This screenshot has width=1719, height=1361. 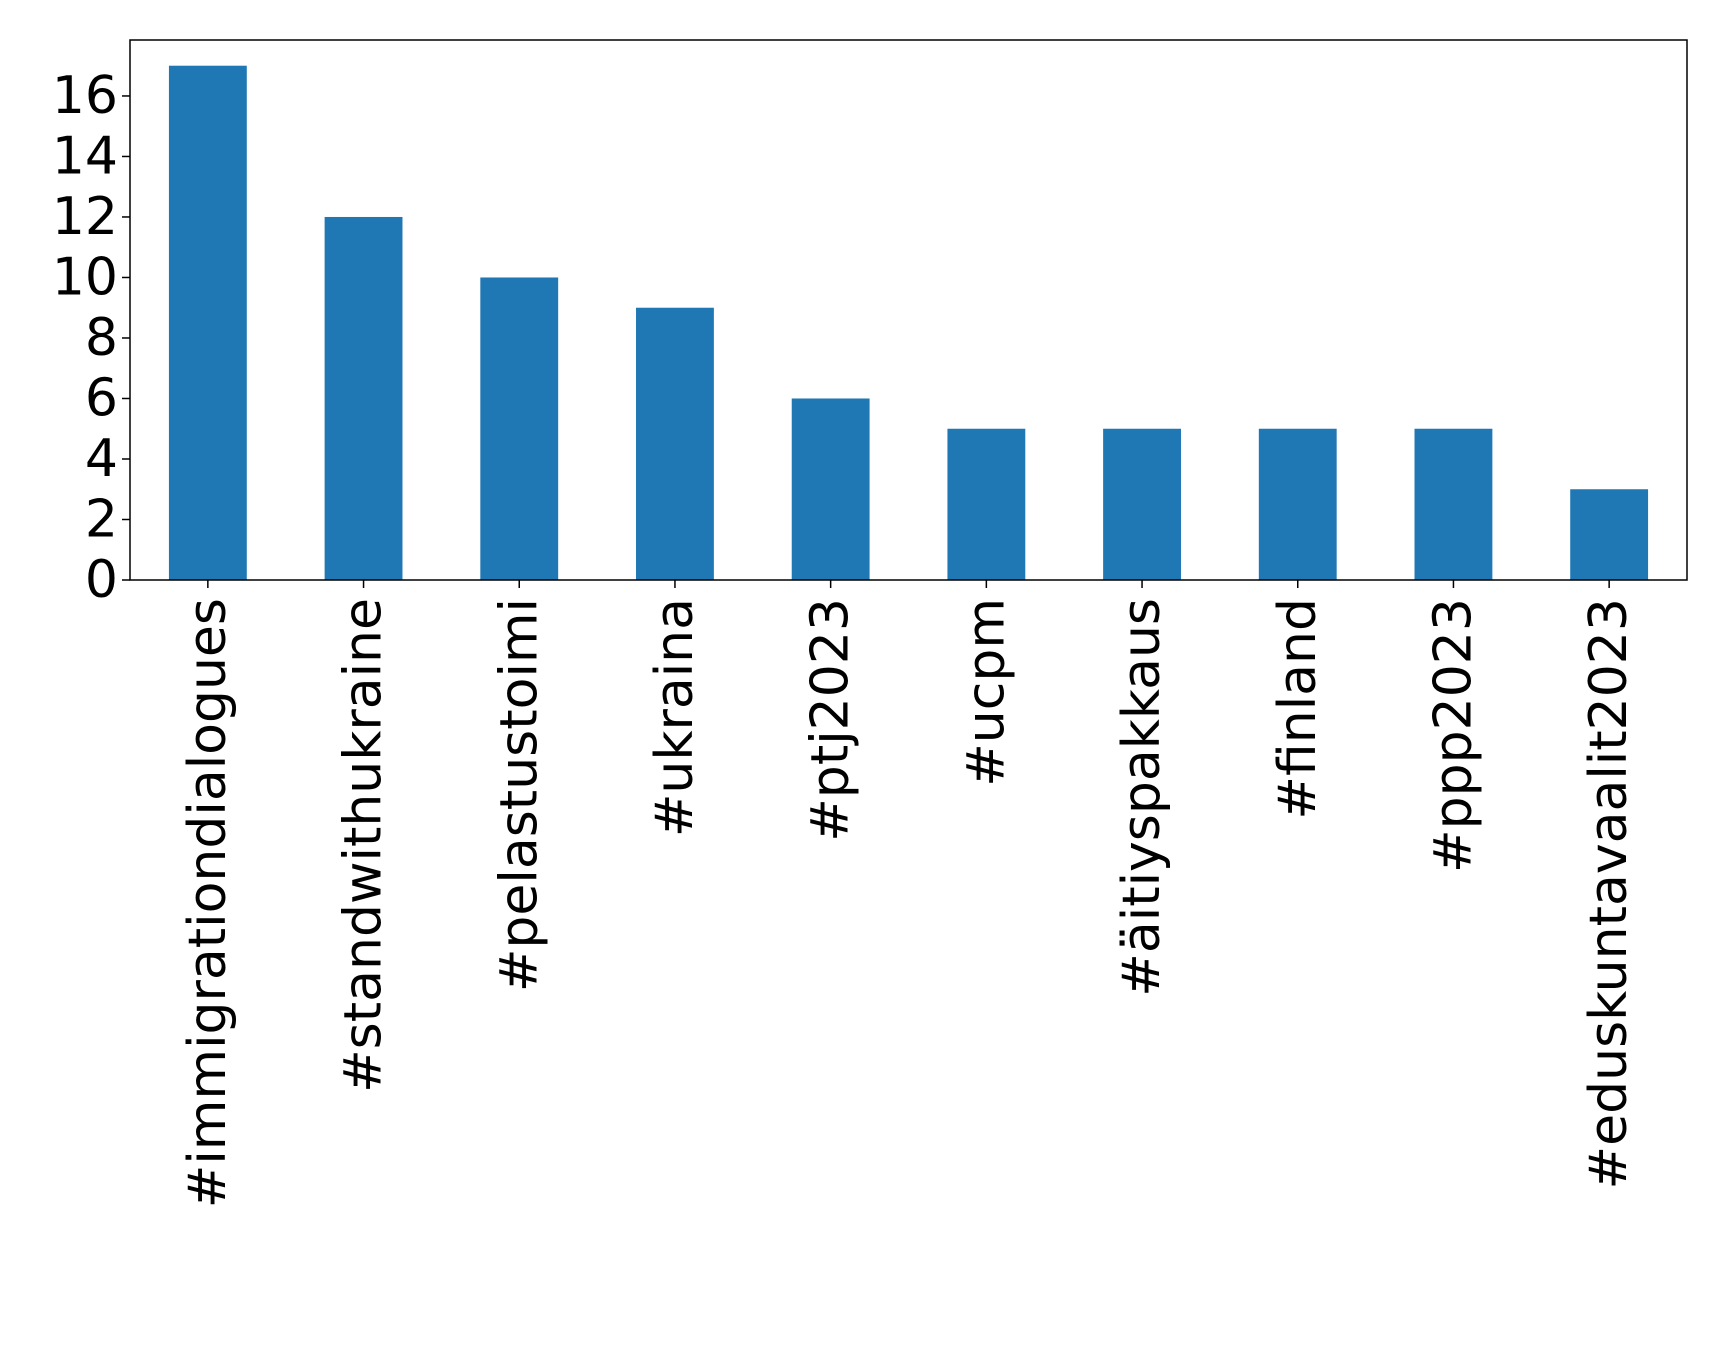 I want to click on x-tick-label: #standwithukraine, so click(x=364, y=845).